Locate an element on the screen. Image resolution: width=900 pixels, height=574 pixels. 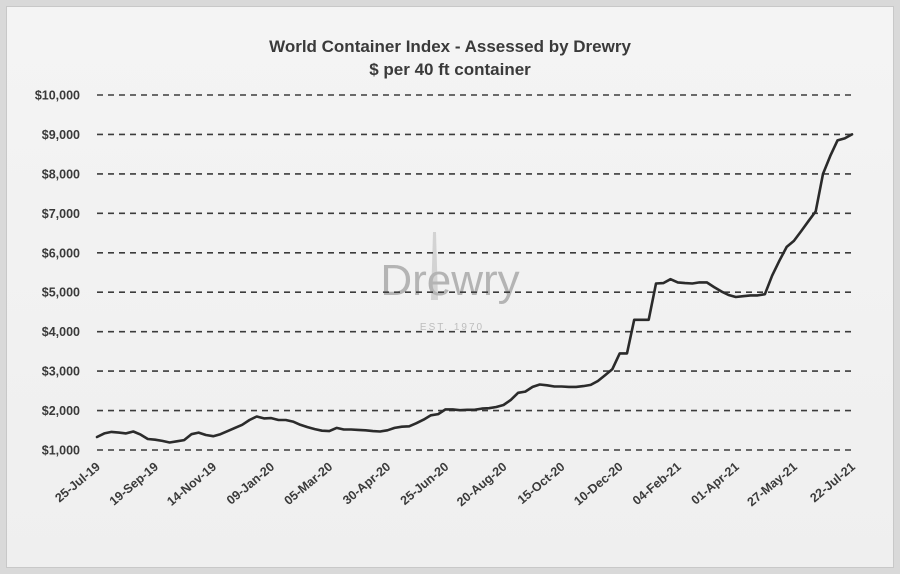
y-tick-label: $6,000 is located at coordinates (61, 253).